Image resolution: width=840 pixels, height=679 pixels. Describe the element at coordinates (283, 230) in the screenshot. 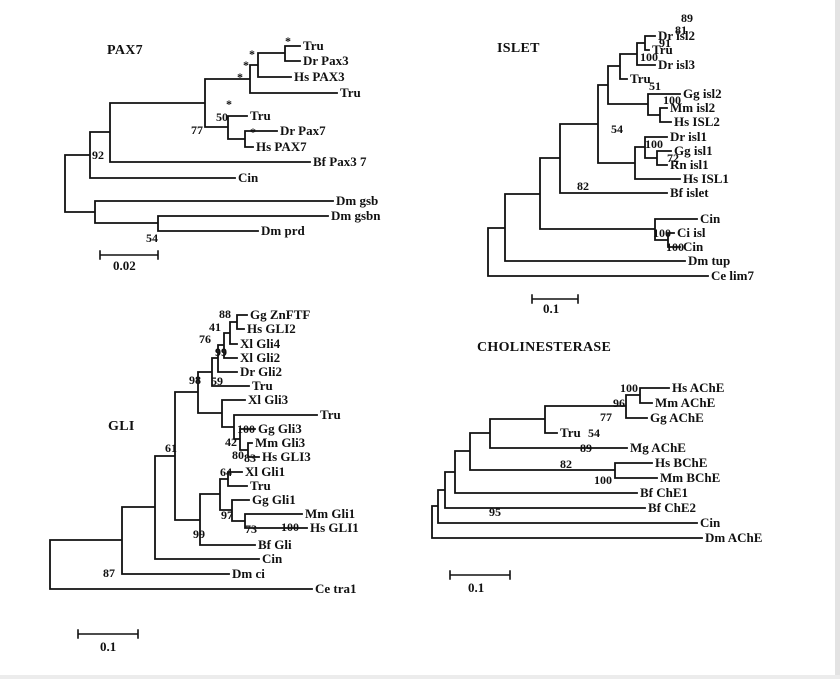

I see `taxon-label: Dm prd` at that location.